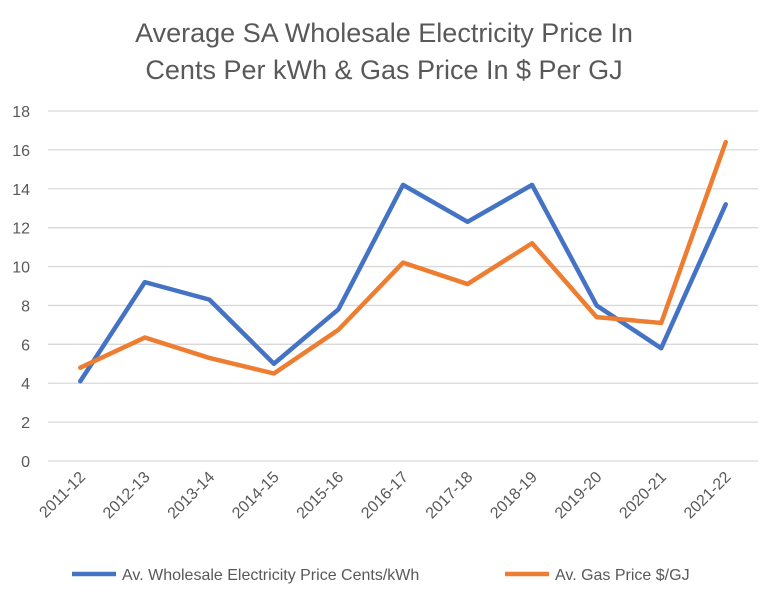 This screenshot has width=768, height=600. What do you see at coordinates (127, 496) in the screenshot?
I see `x-tick-label: 2012-13` at bounding box center [127, 496].